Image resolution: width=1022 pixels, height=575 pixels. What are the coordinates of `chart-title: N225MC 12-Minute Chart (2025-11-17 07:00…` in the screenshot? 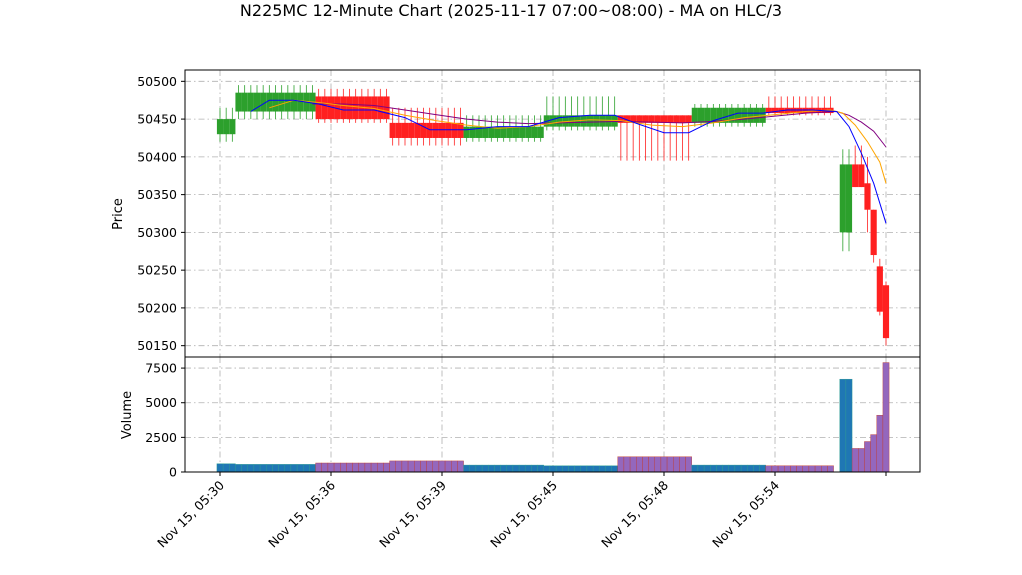 It's located at (511, 10).